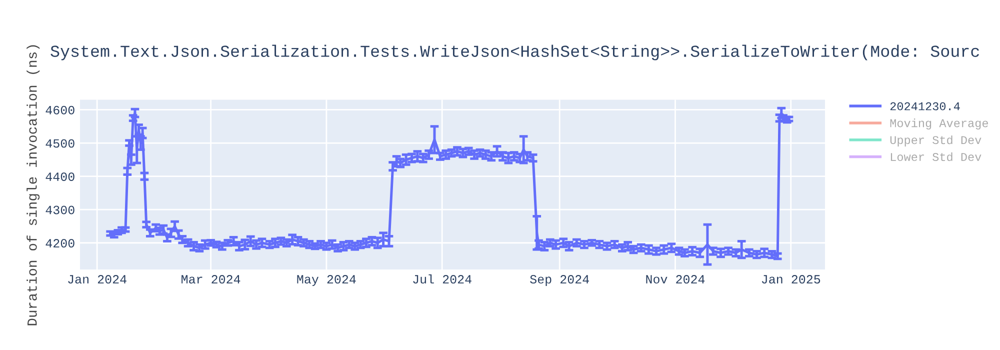 The width and height of the screenshot is (1000, 350). What do you see at coordinates (514, 52) in the screenshot?
I see `chart-title: System.Text.Json.Serialization.Tests.WriteJson<HashSet<String>>.SerializeToWriter(Mode: Sourc` at bounding box center [514, 52].